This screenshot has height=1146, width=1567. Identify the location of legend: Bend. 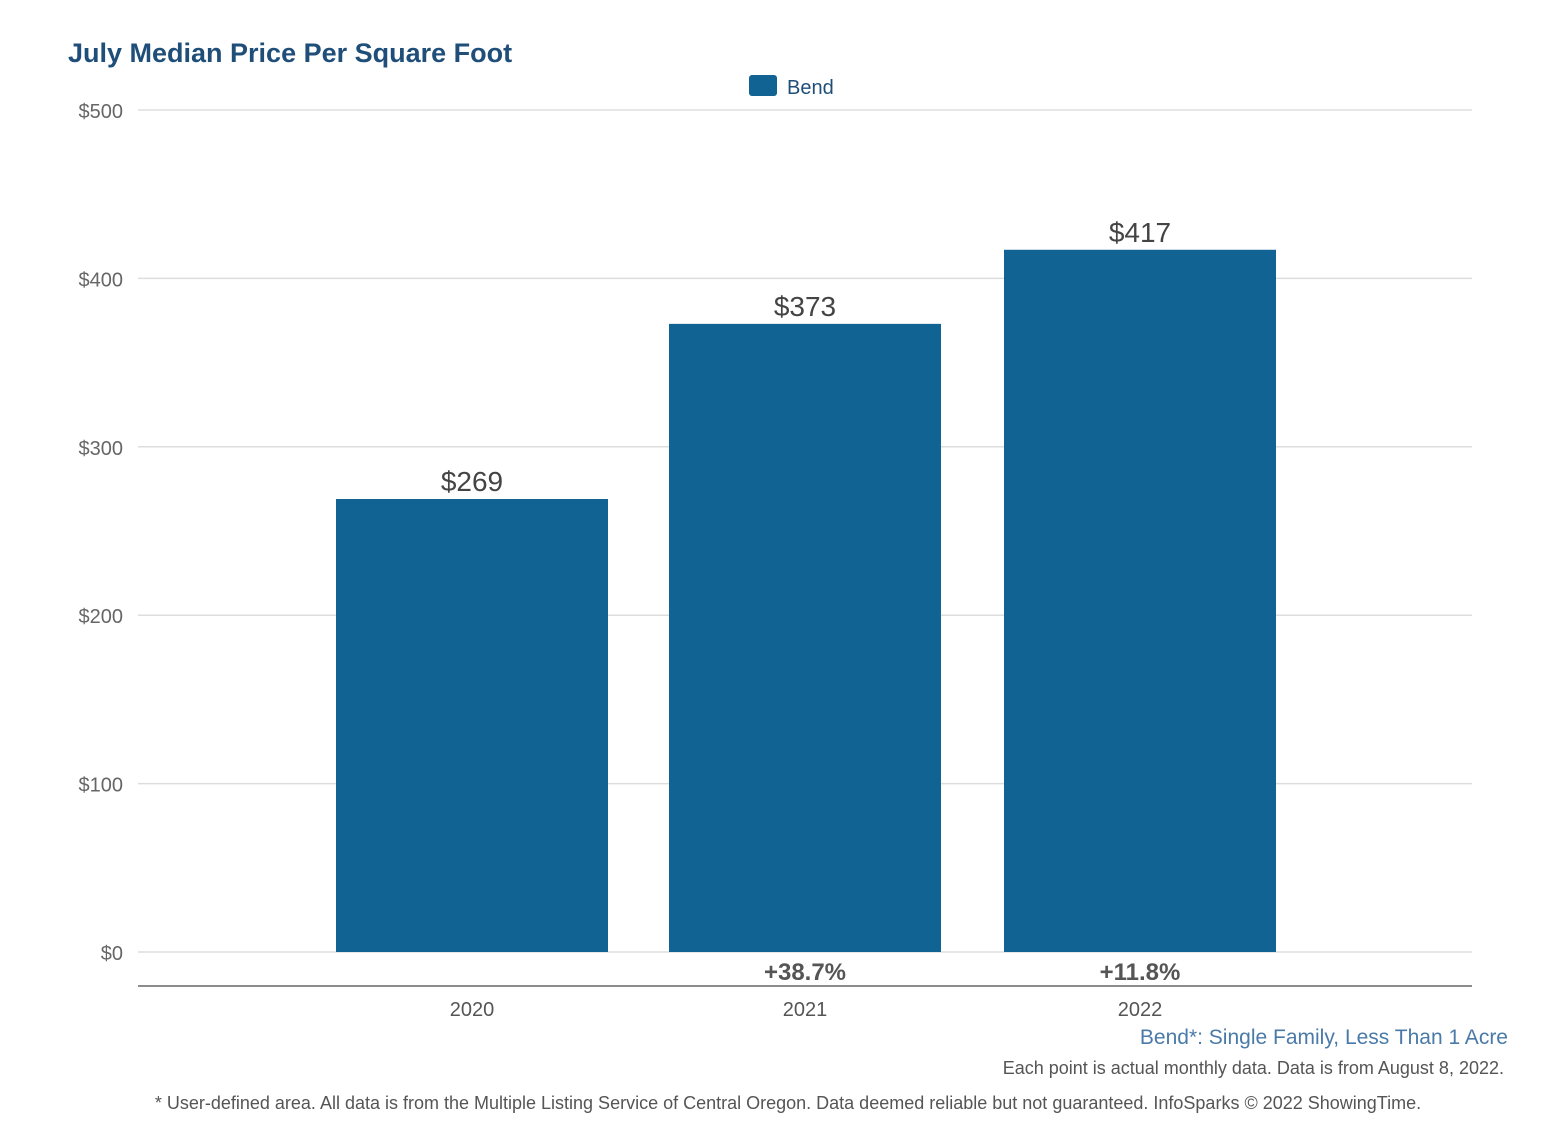
(791, 87).